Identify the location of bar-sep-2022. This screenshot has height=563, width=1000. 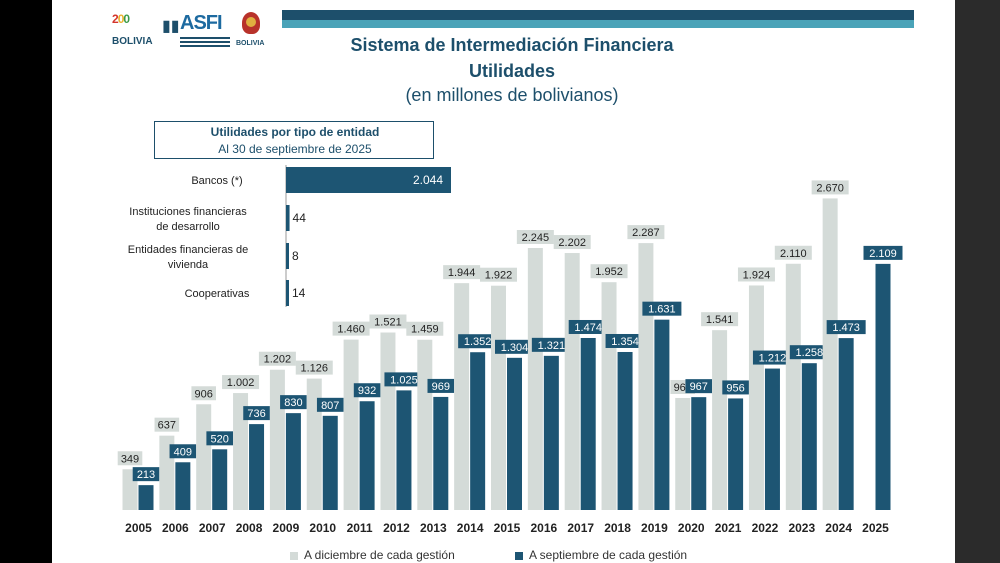
(772, 439).